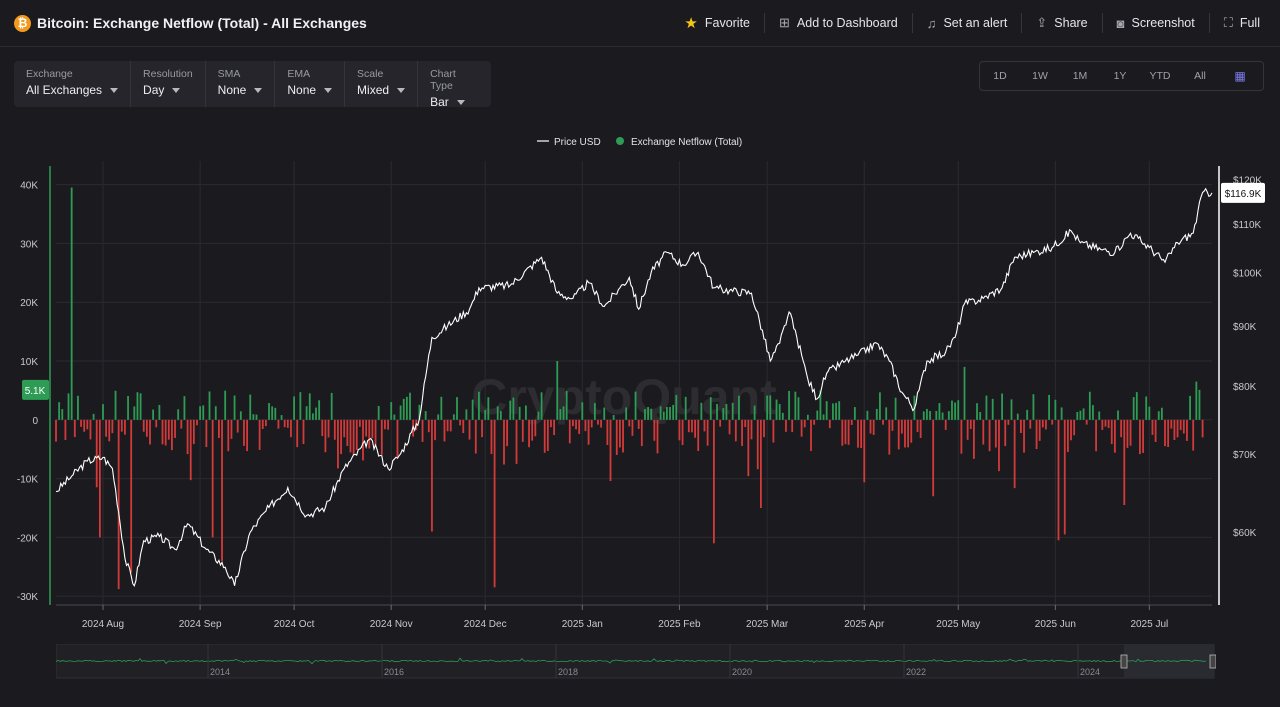 This screenshot has width=1280, height=707. Describe the element at coordinates (1240, 76) in the screenshot. I see `calendar-icon: ▦` at that location.